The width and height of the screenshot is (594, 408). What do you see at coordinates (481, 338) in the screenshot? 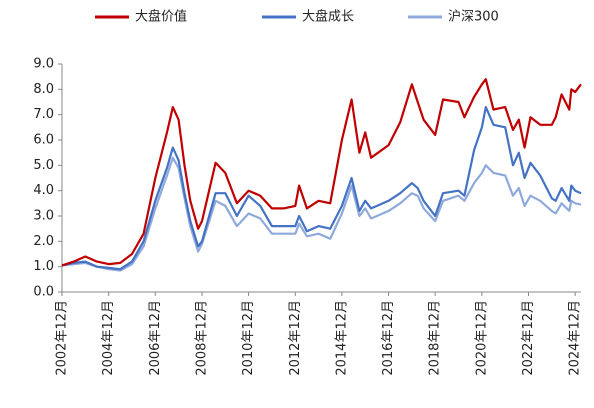
I see `x-tick-label: 2020年12月` at bounding box center [481, 338].